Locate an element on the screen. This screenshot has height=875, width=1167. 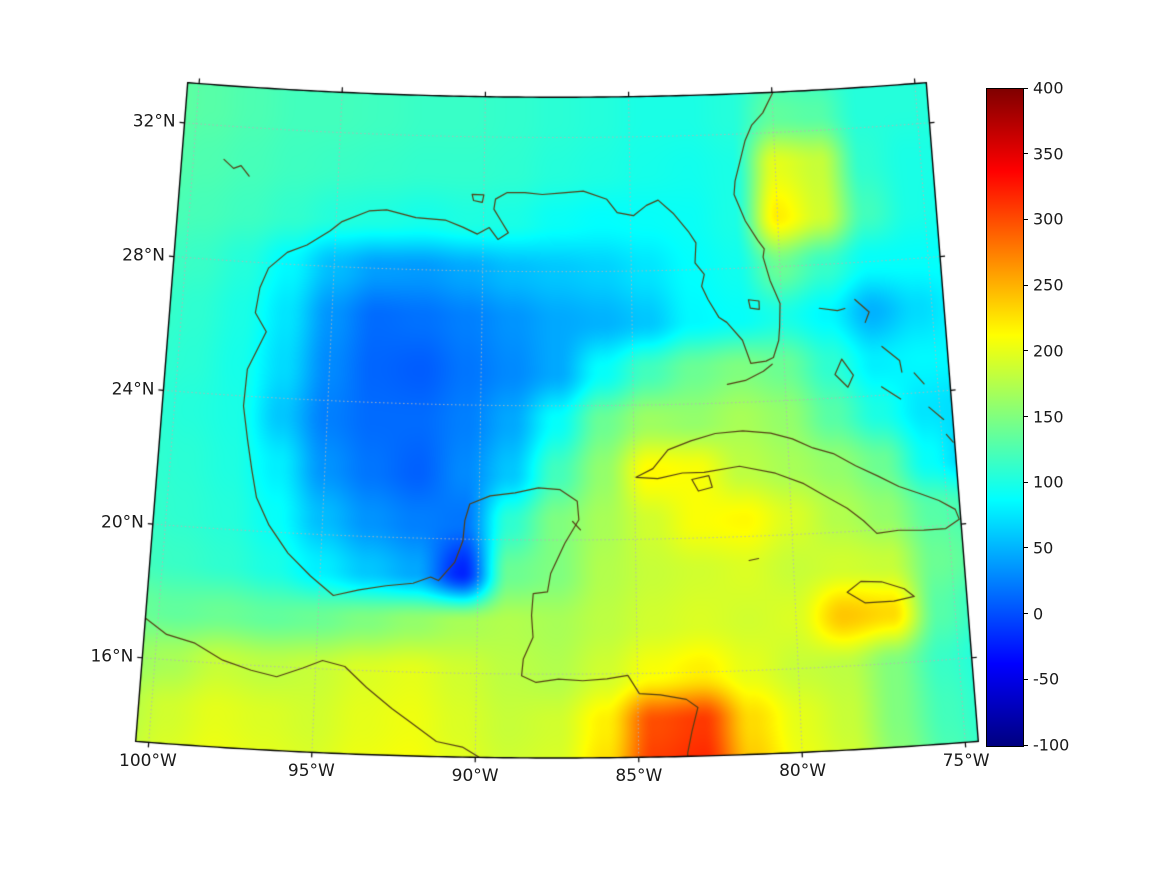
colorbar-tick-label: -50 is located at coordinates (1046, 679).